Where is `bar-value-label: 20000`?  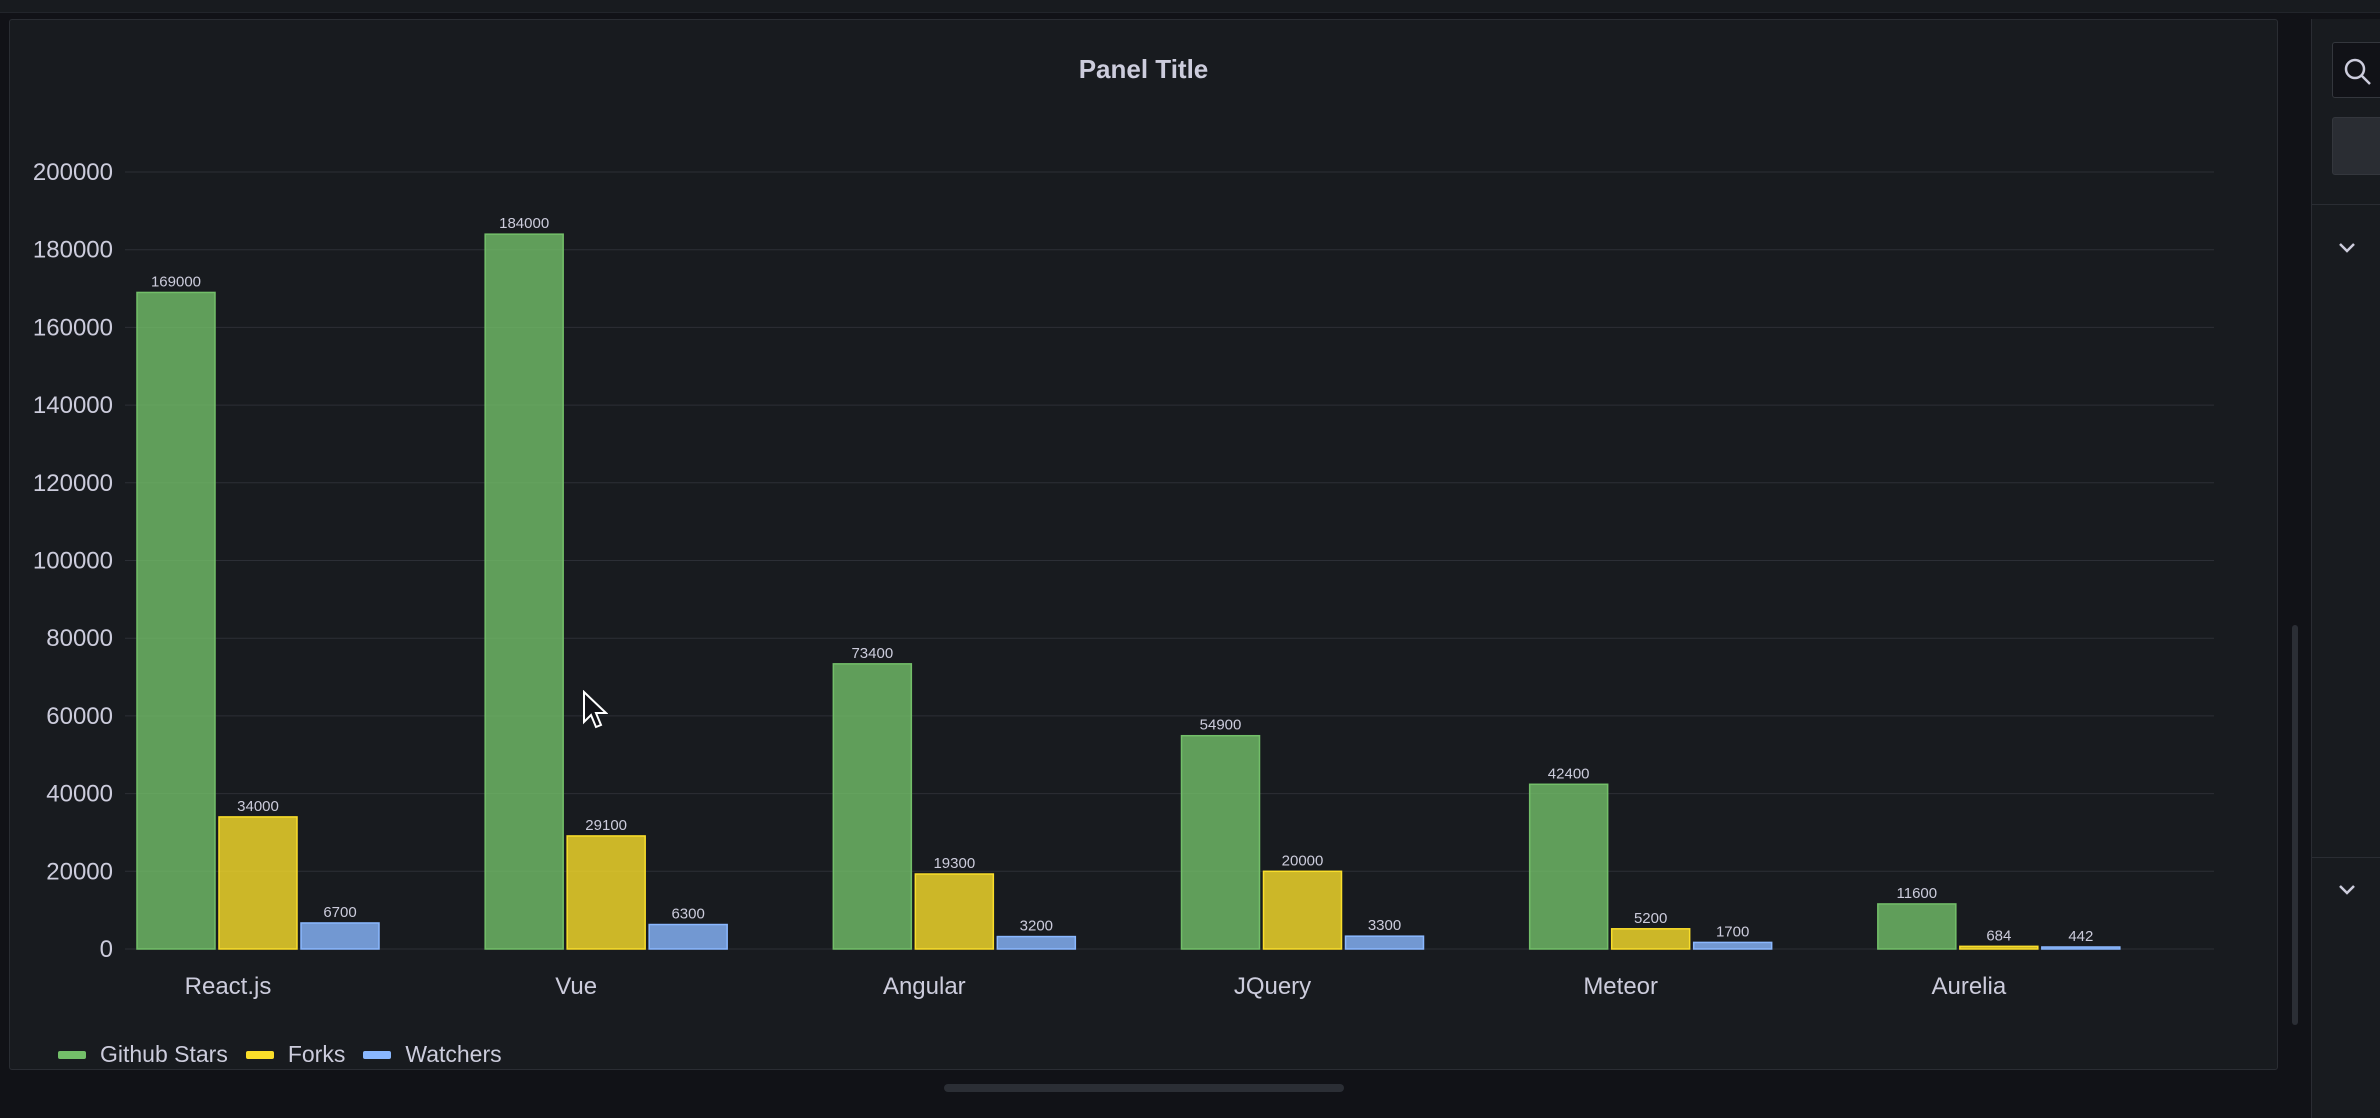 bar-value-label: 20000 is located at coordinates (1303, 860).